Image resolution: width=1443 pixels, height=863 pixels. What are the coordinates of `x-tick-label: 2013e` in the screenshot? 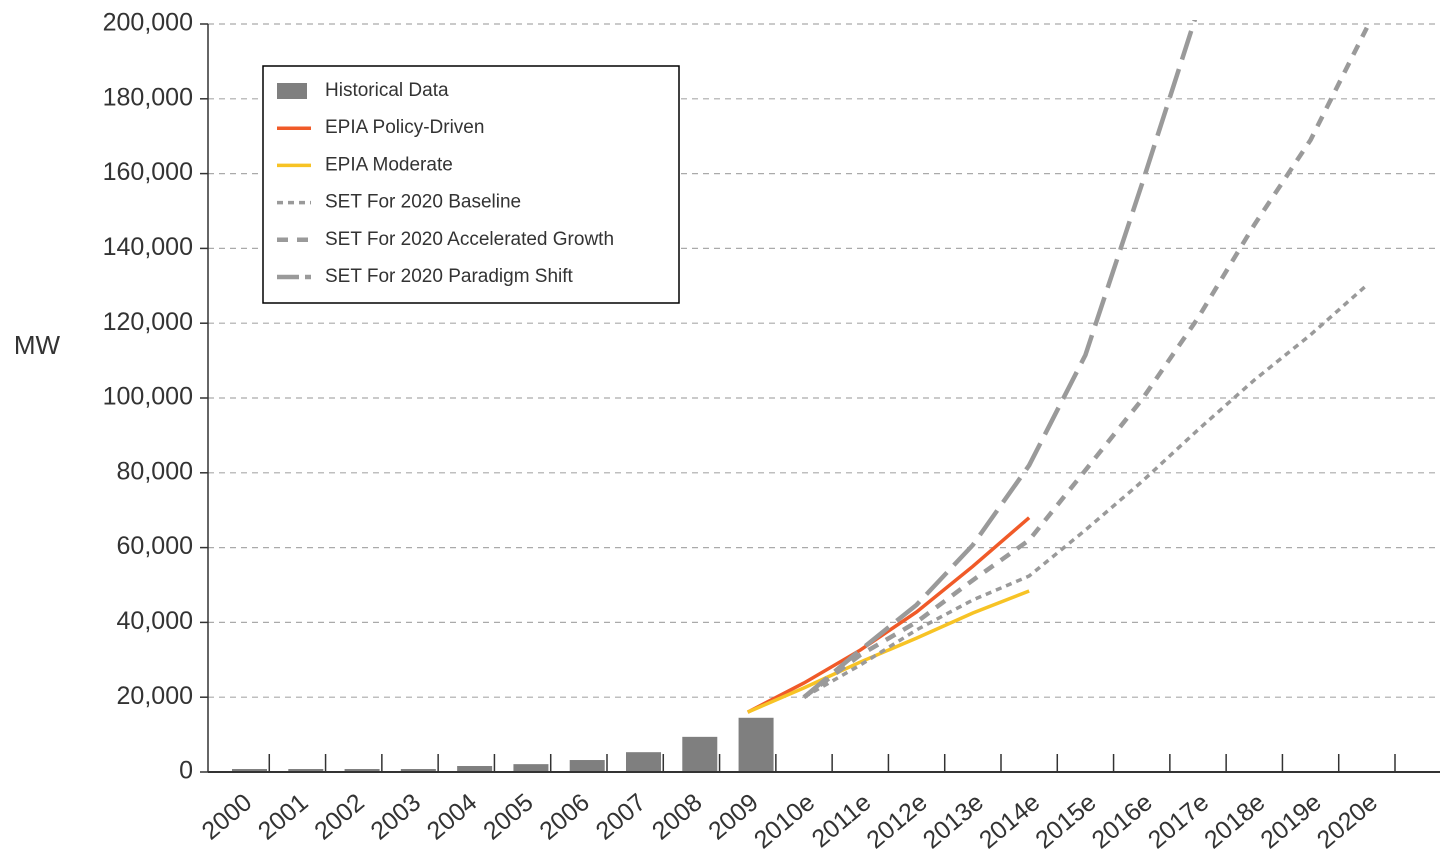 It's located at (953, 821).